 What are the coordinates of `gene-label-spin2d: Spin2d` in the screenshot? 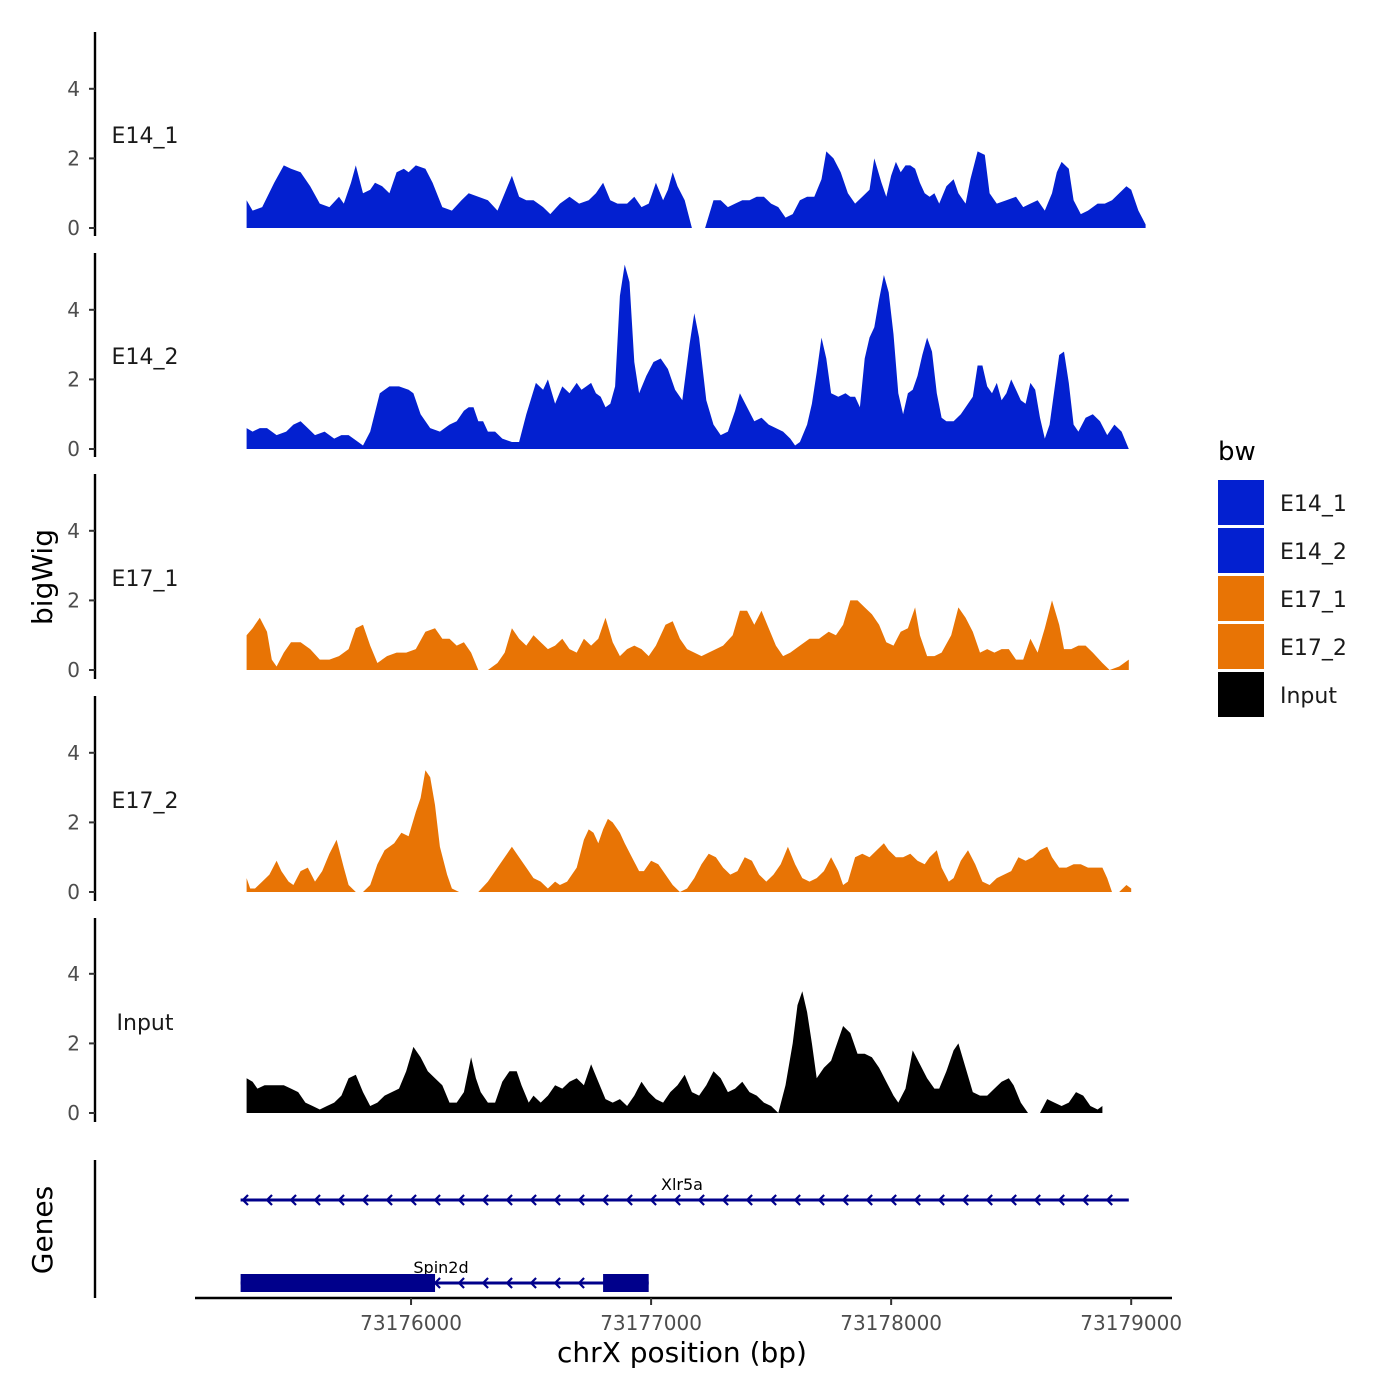 It's located at (440, 1267).